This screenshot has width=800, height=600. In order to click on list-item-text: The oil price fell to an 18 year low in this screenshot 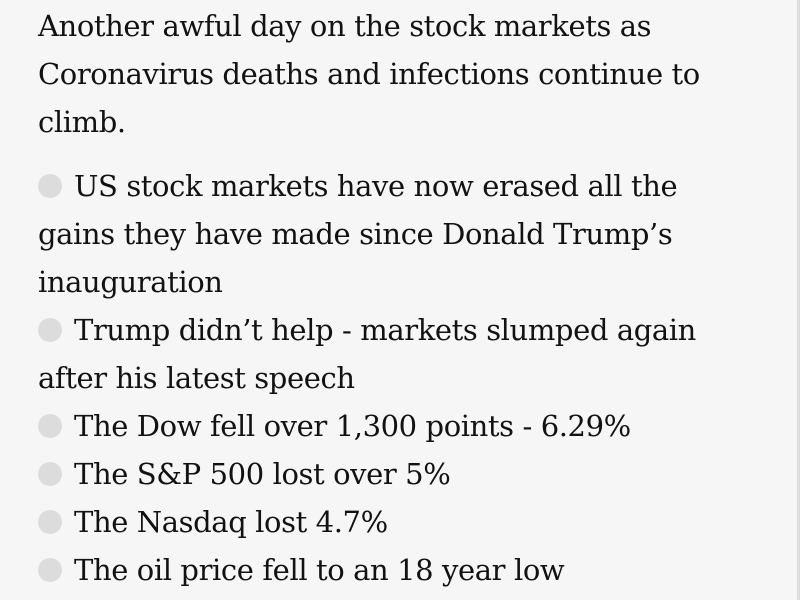, I will do `click(319, 570)`.